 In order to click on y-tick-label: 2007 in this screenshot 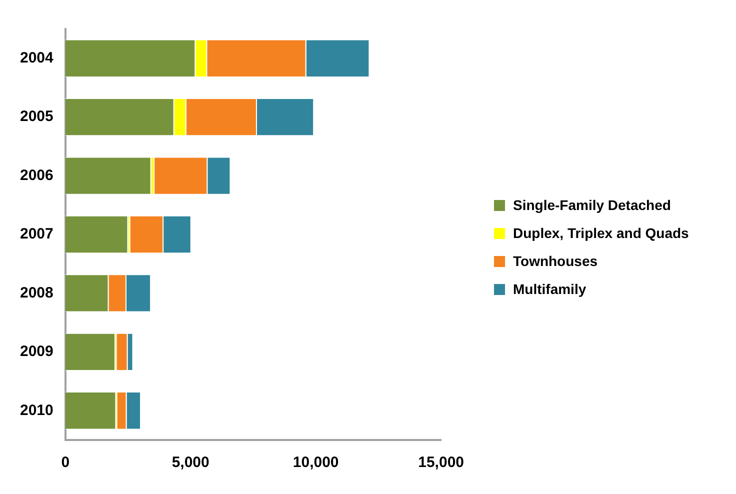, I will do `click(37, 234)`.